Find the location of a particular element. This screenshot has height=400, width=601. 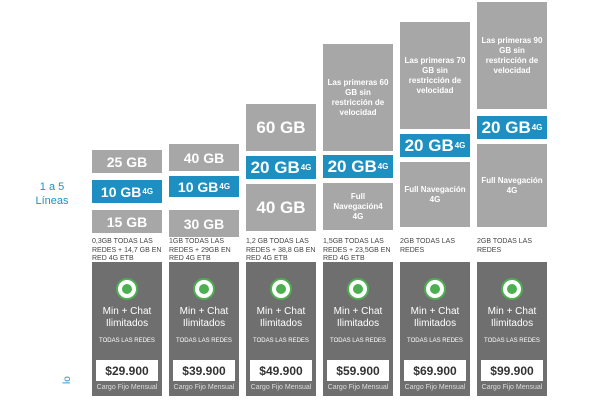

data-info-segment: Full Navegación4 4G is located at coordinates (358, 206).